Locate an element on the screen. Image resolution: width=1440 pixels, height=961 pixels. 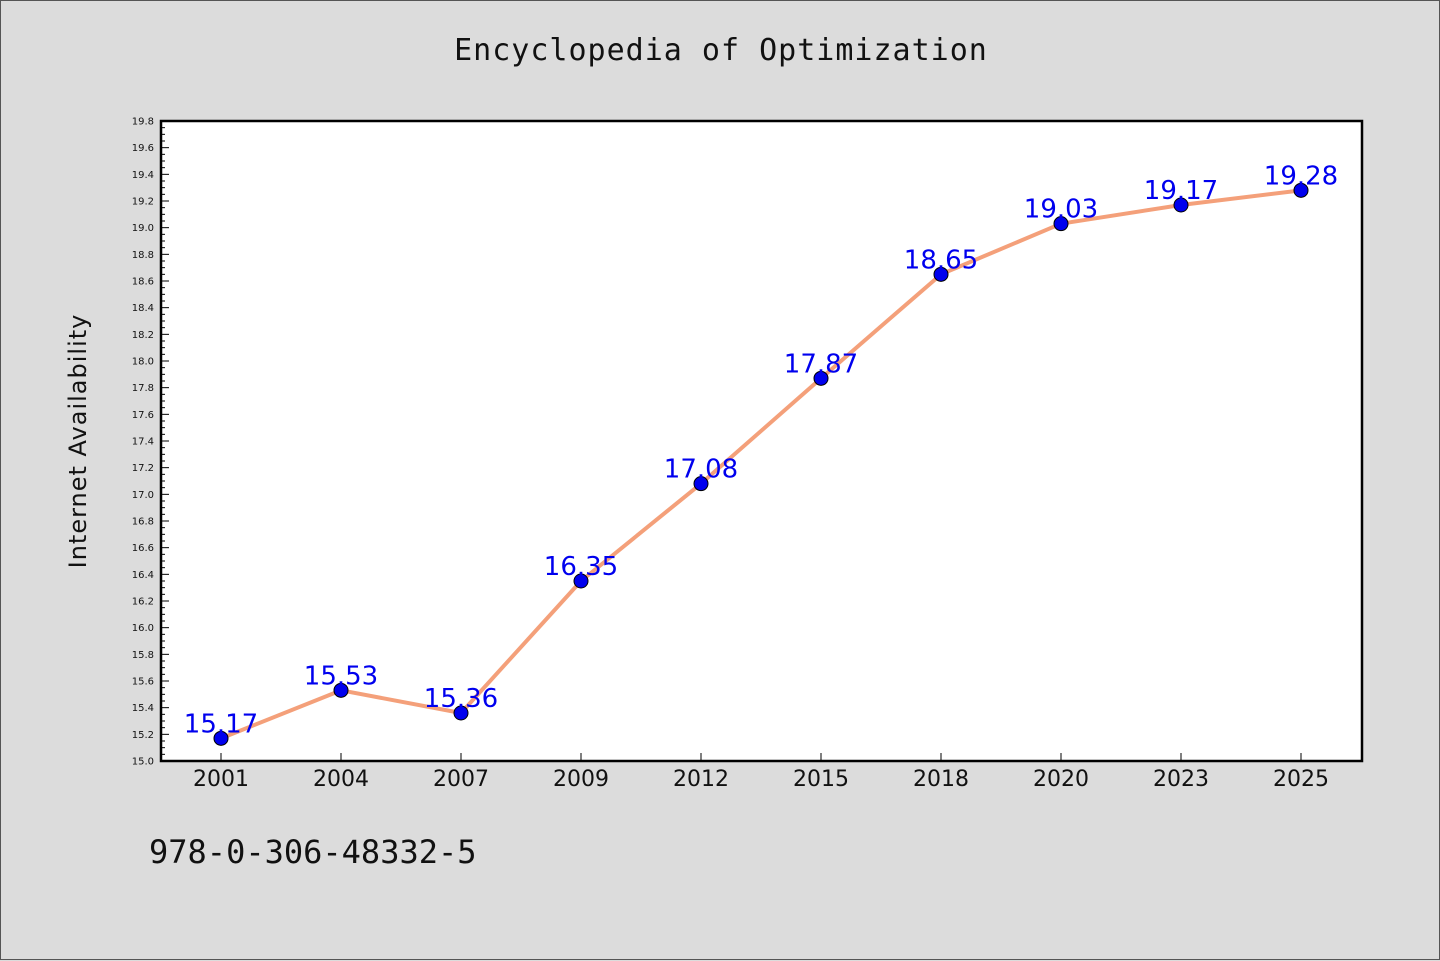
y-tick-label: 19.8 is located at coordinates (143, 122).